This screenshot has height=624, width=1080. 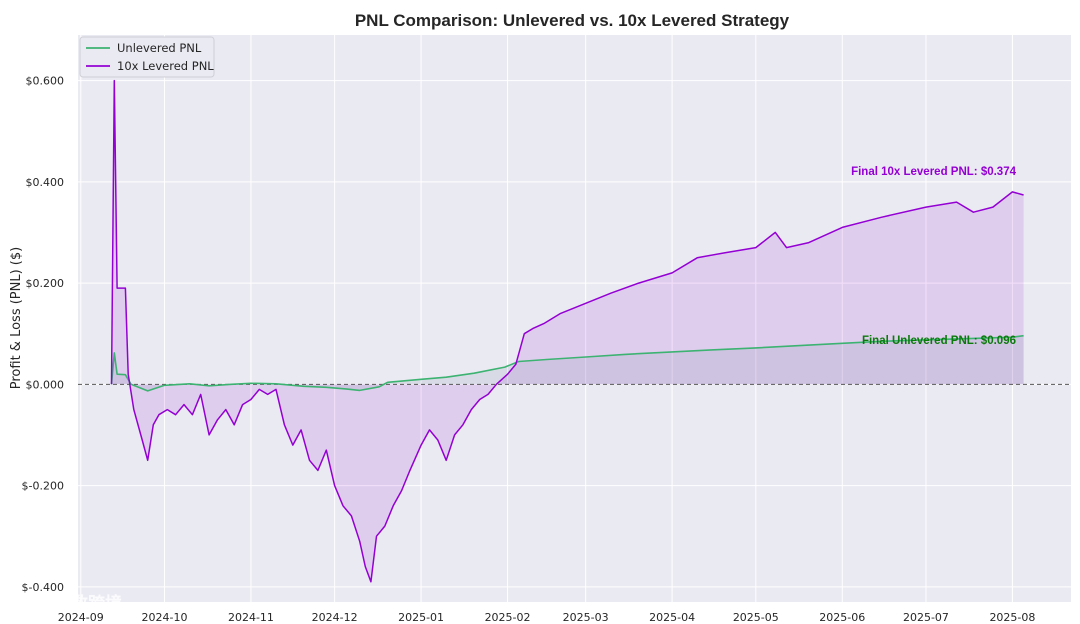 What do you see at coordinates (165, 66) in the screenshot?
I see `legend-label-levered: 10x Levered PNL` at bounding box center [165, 66].